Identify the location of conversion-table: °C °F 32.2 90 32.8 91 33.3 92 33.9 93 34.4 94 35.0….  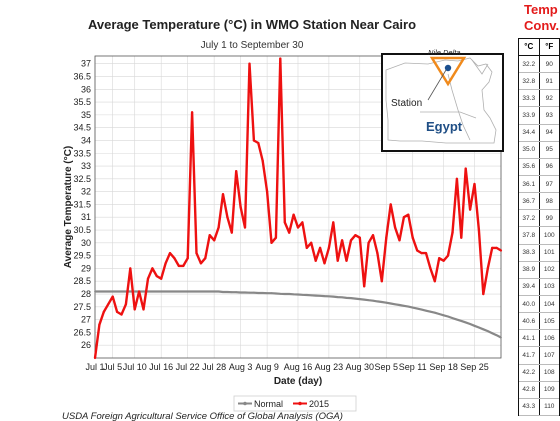
(539, 227).